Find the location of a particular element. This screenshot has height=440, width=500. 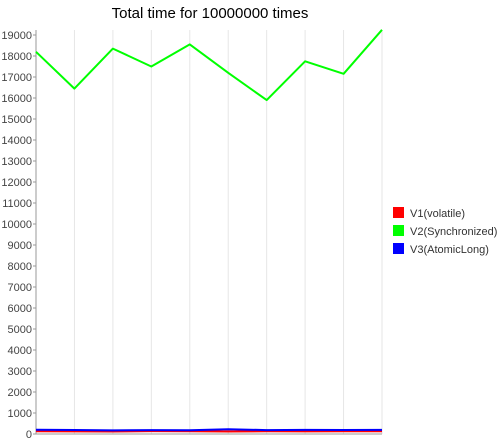

y-tick-label: 13000 is located at coordinates (16, 162).